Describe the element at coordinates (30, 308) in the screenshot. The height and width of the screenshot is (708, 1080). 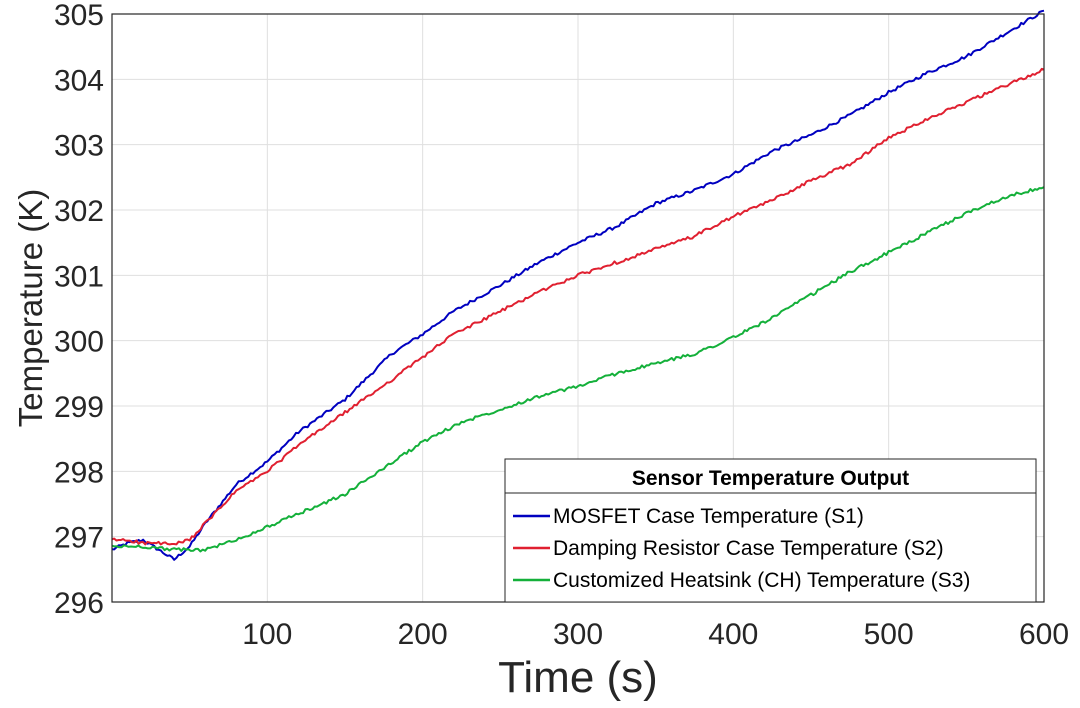
I see `y-axis-label: Temperature (K)` at that location.